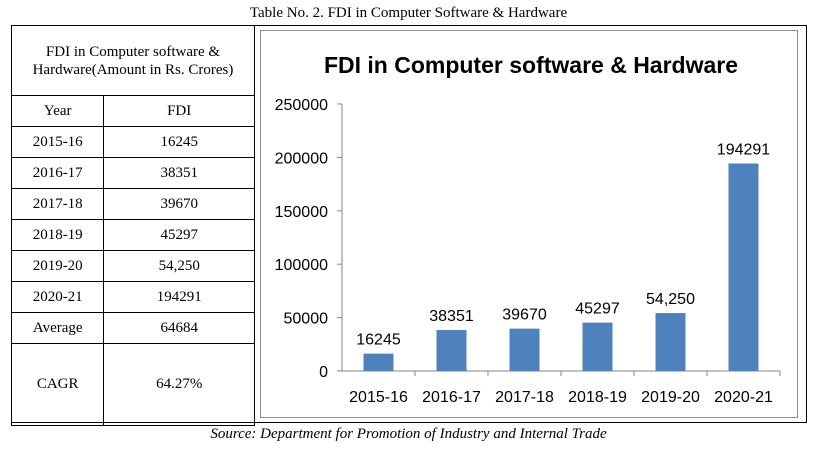 This screenshot has width=817, height=451. I want to click on y-tick-label: 200000, so click(301, 158).